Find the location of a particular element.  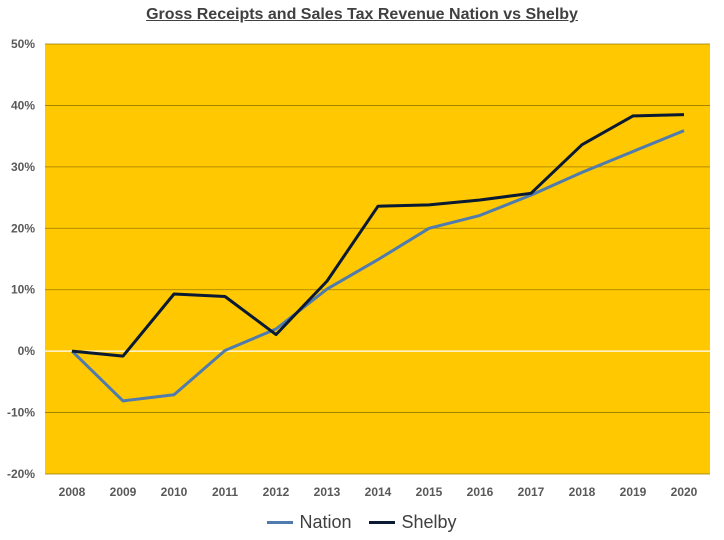

legend: Nation Shelby is located at coordinates (362, 522).